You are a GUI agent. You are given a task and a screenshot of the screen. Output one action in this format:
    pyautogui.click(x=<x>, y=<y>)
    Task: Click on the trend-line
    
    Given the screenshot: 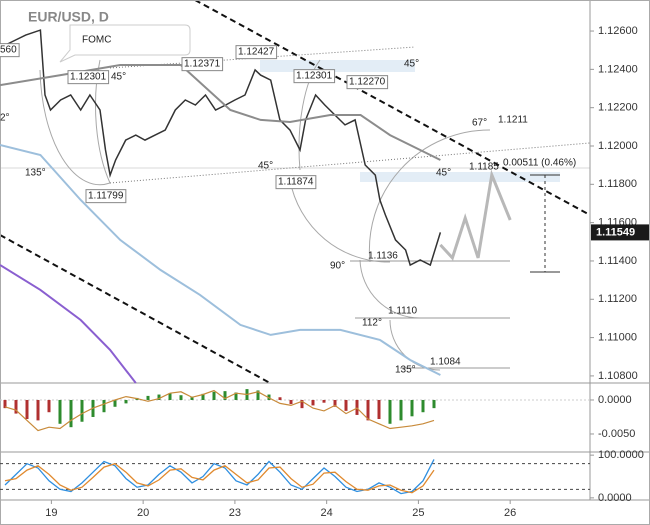 What is the action you would take?
    pyautogui.click(x=135, y=309)
    